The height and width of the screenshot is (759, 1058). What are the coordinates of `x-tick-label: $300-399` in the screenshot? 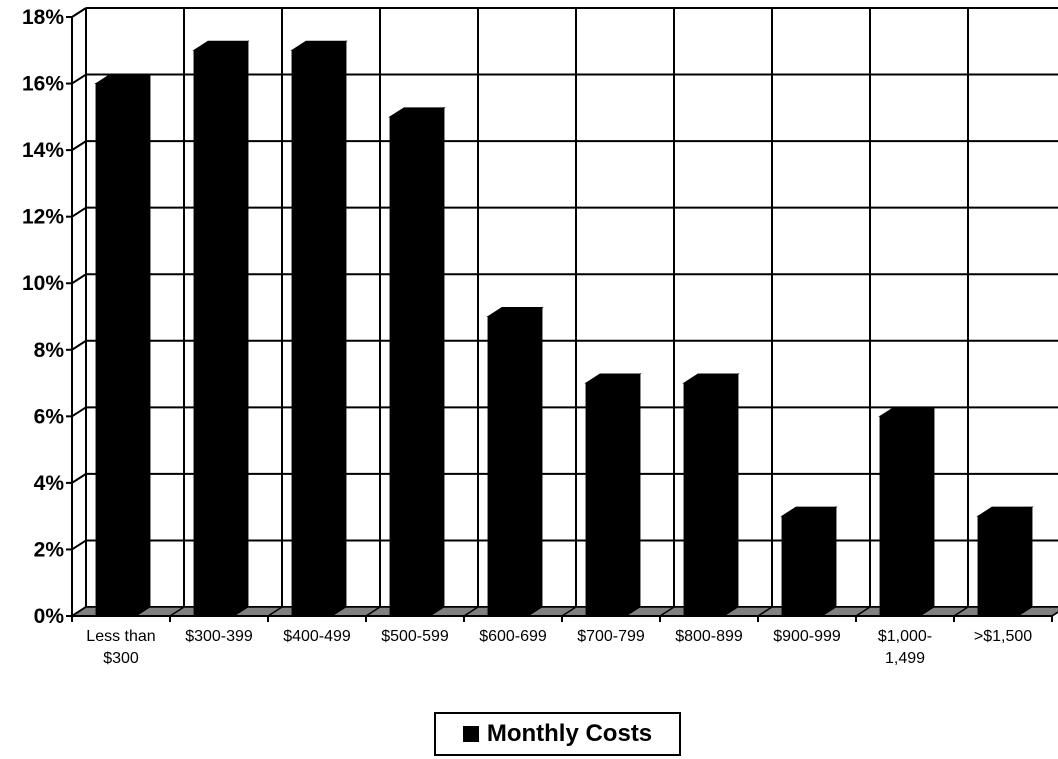 It's located at (219, 636).